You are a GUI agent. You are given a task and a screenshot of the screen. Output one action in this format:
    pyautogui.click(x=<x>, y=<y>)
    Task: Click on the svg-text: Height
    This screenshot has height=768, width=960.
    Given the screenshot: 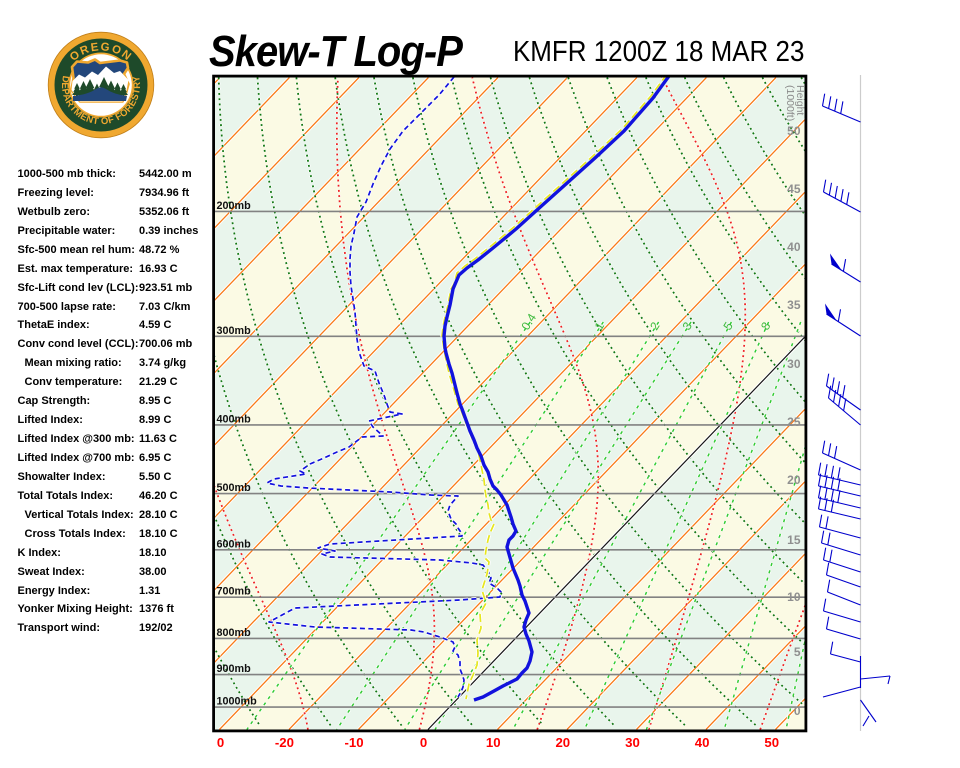 What is the action you would take?
    pyautogui.click(x=800, y=100)
    